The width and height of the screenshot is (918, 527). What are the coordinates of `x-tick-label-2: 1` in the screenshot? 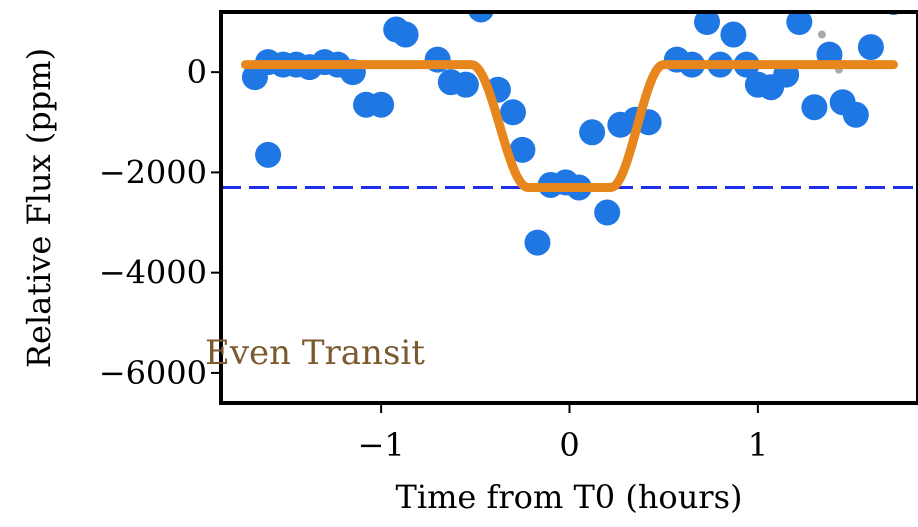 It's located at (758, 445).